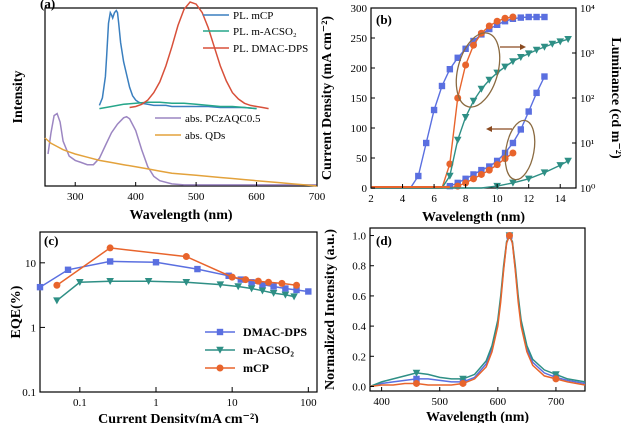 This screenshot has height=423, width=621. What do you see at coordinates (359, 357) in the screenshot?
I see `panel-d-ytick-label: 0.2` at bounding box center [359, 357].